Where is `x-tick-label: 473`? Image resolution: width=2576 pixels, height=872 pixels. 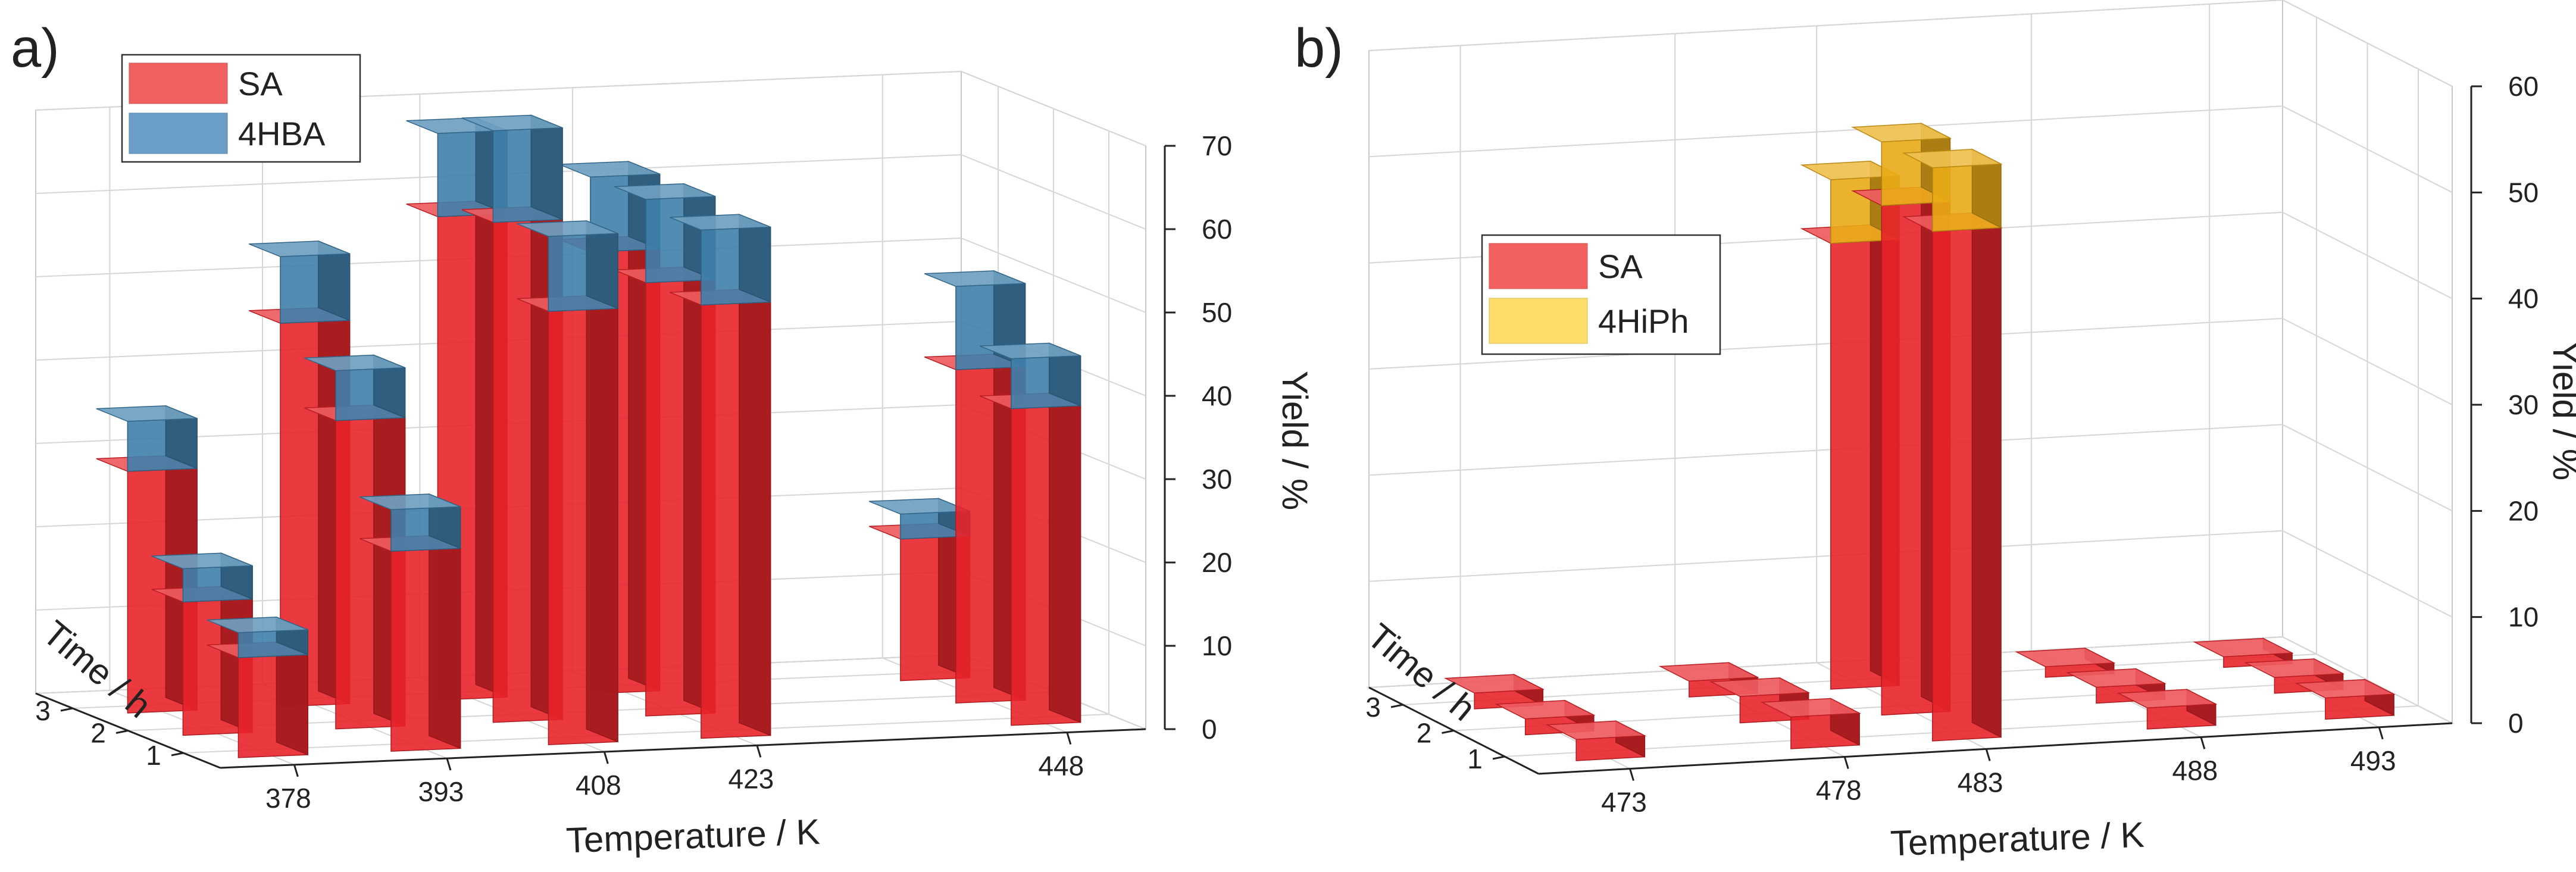 x-tick-label: 473 is located at coordinates (1624, 802).